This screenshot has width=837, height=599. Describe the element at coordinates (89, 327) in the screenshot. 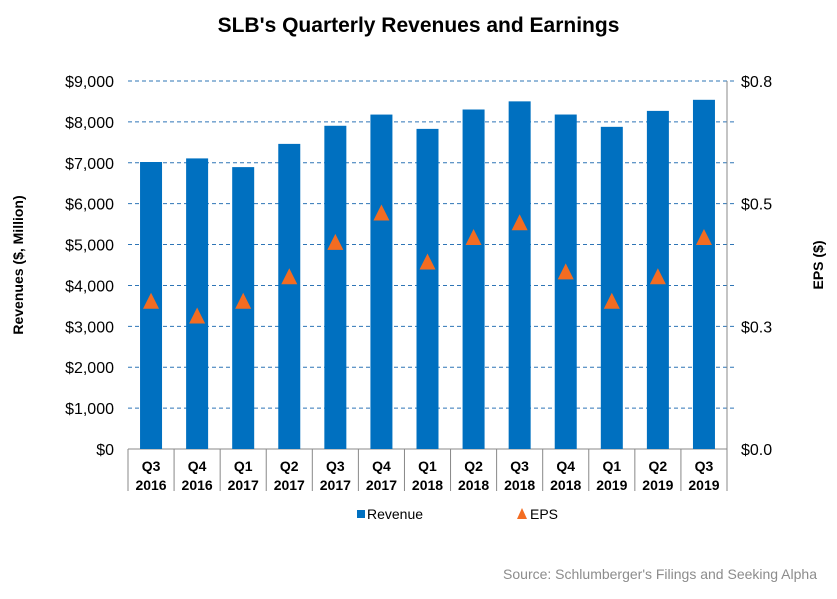

I see `y-tick-label: $3,000` at that location.